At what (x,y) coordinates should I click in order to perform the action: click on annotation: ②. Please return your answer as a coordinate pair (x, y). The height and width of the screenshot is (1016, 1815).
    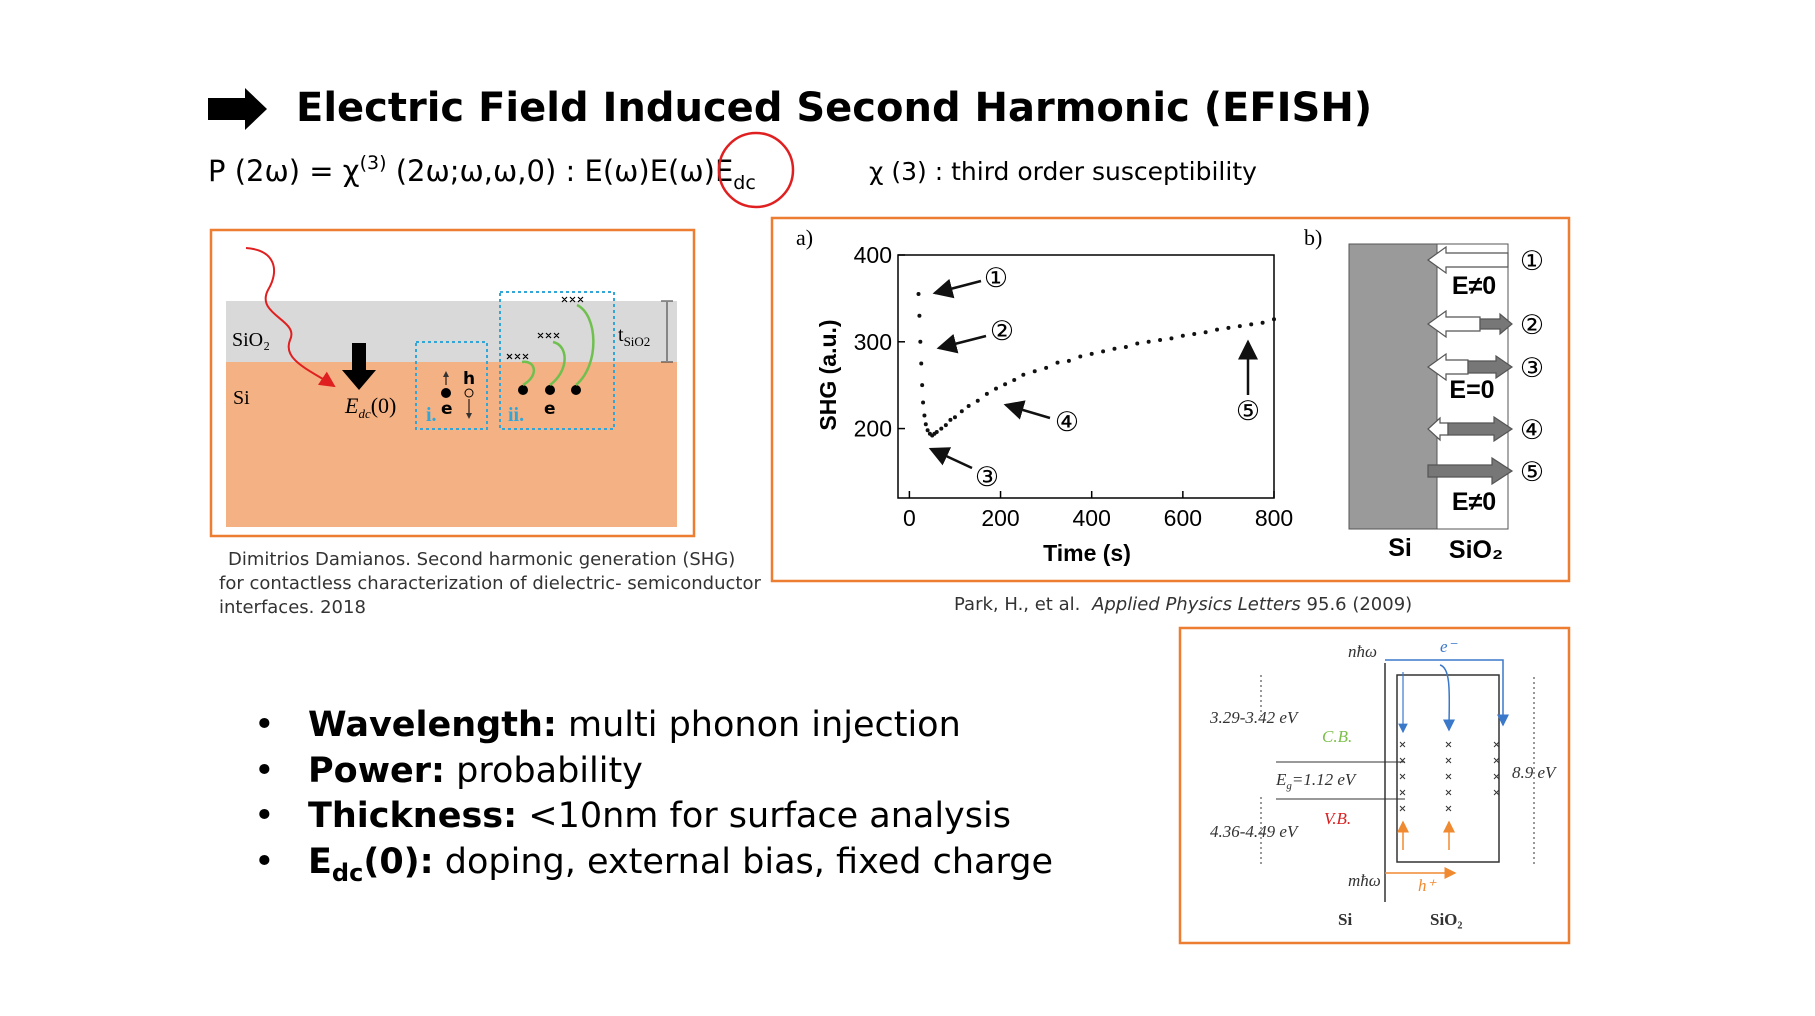
    Looking at the image, I should click on (1002, 331).